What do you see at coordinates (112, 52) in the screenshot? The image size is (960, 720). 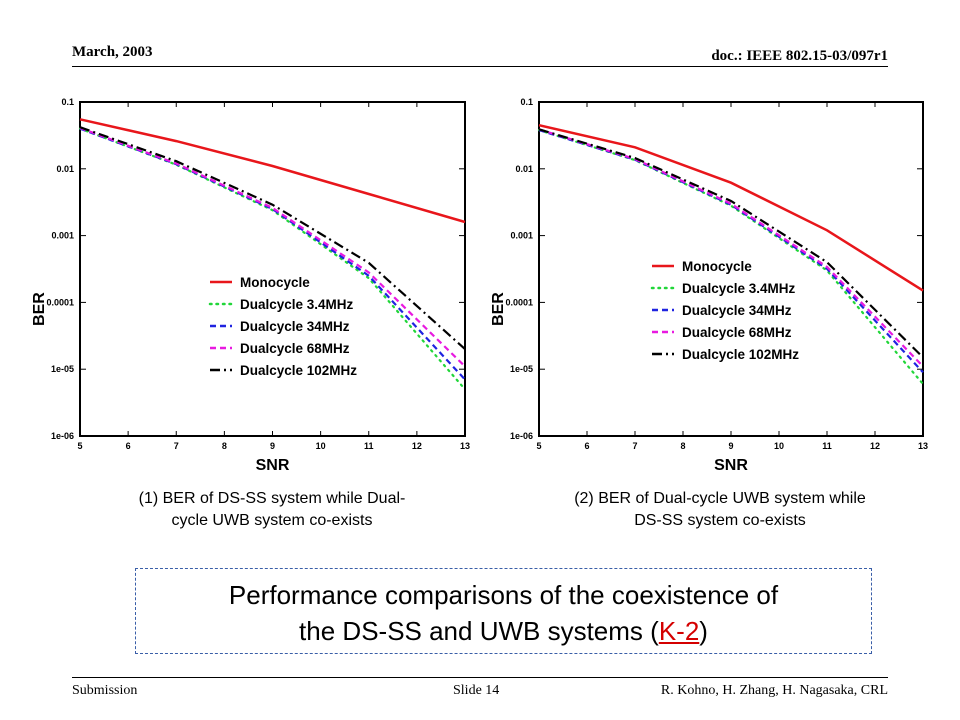 I see `header-date: March, 2003` at bounding box center [112, 52].